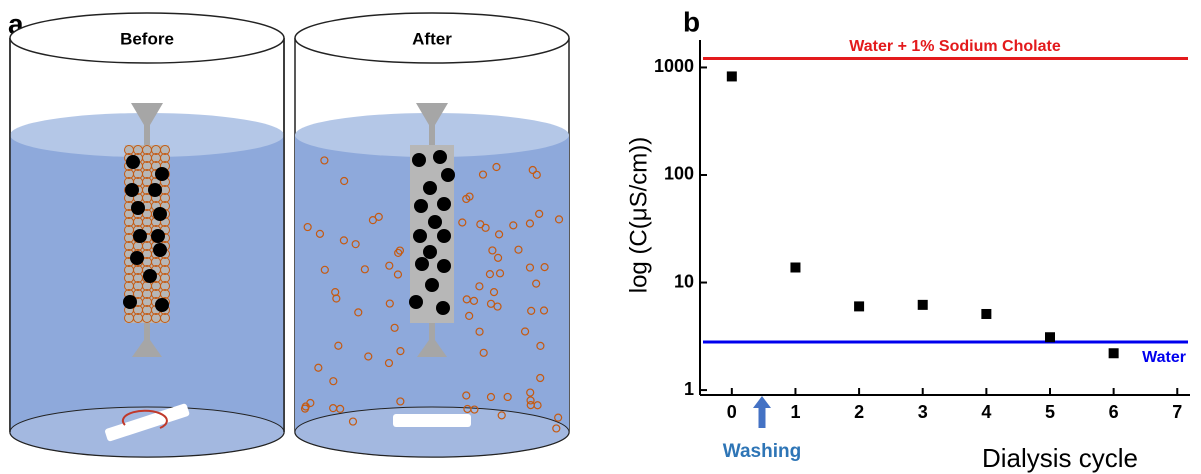 The height and width of the screenshot is (474, 1201). Describe the element at coordinates (732, 412) in the screenshot. I see `x-tick-label: 0` at that location.